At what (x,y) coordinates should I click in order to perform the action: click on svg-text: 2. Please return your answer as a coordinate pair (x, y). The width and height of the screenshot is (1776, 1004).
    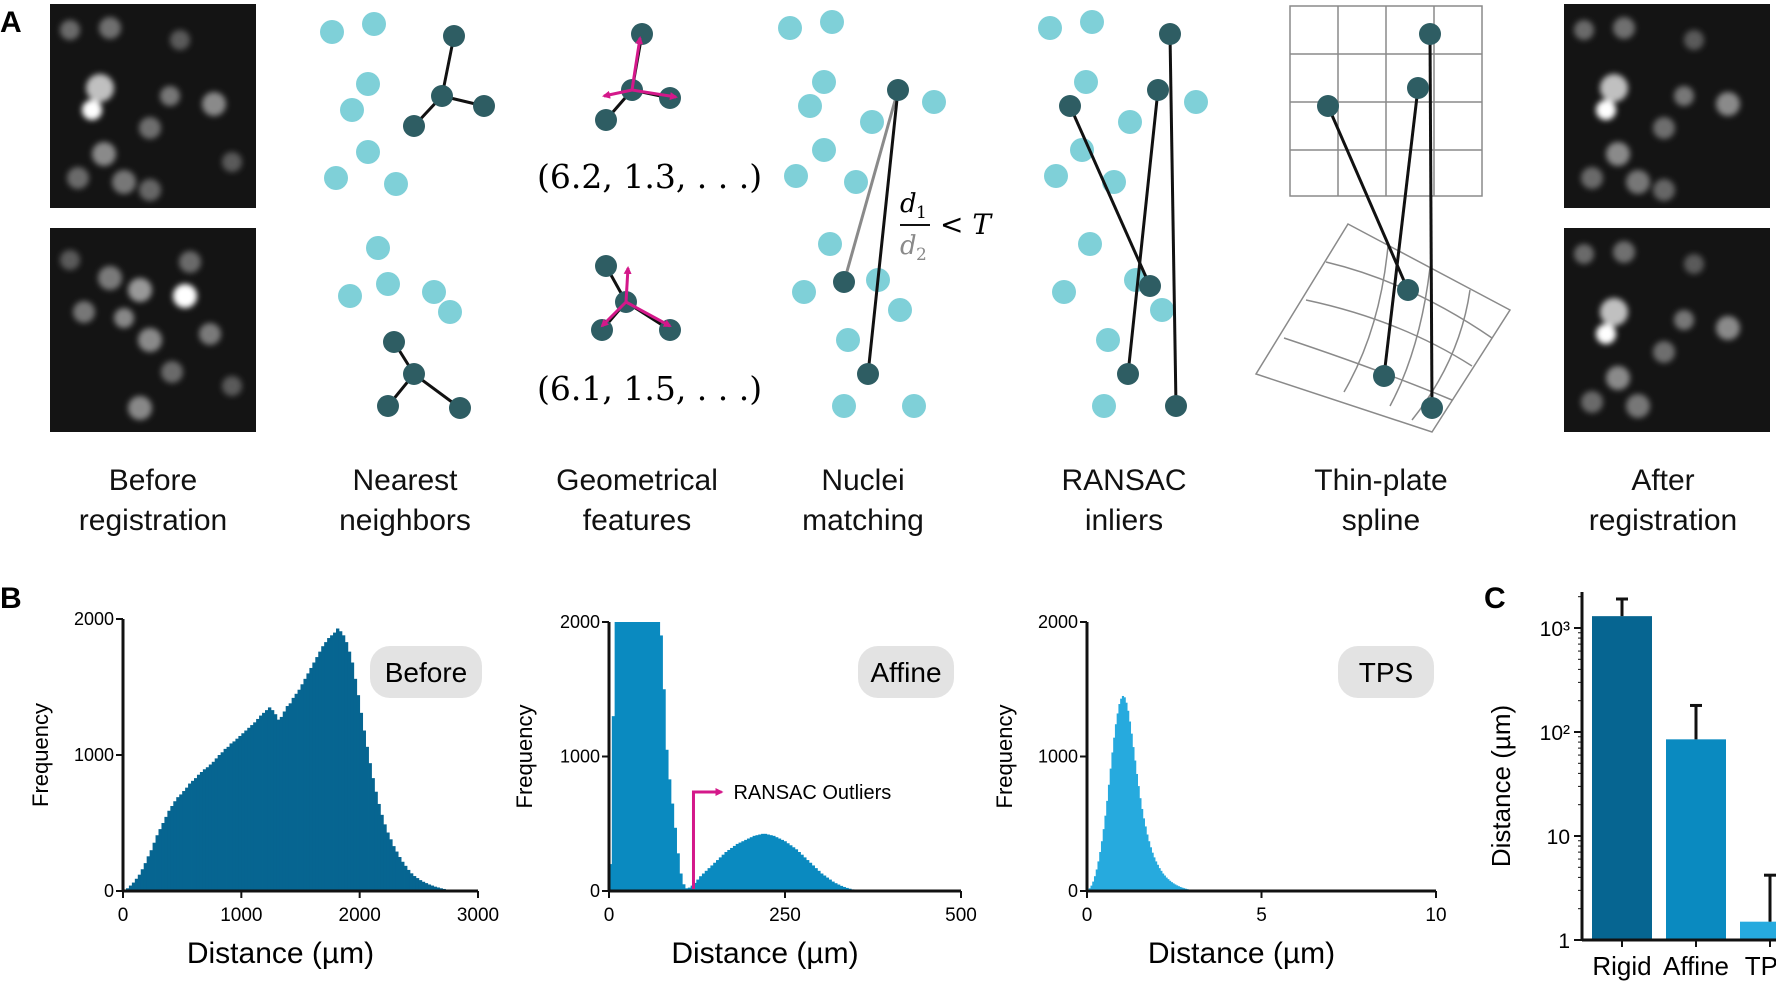
    Looking at the image, I should click on (921, 255).